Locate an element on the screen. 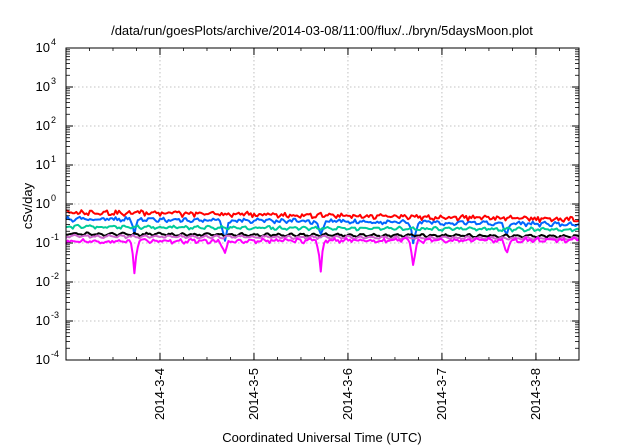 Image resolution: width=640 pixels, height=448 pixels. y-tick-exponent: -1 is located at coordinates (55, 237).